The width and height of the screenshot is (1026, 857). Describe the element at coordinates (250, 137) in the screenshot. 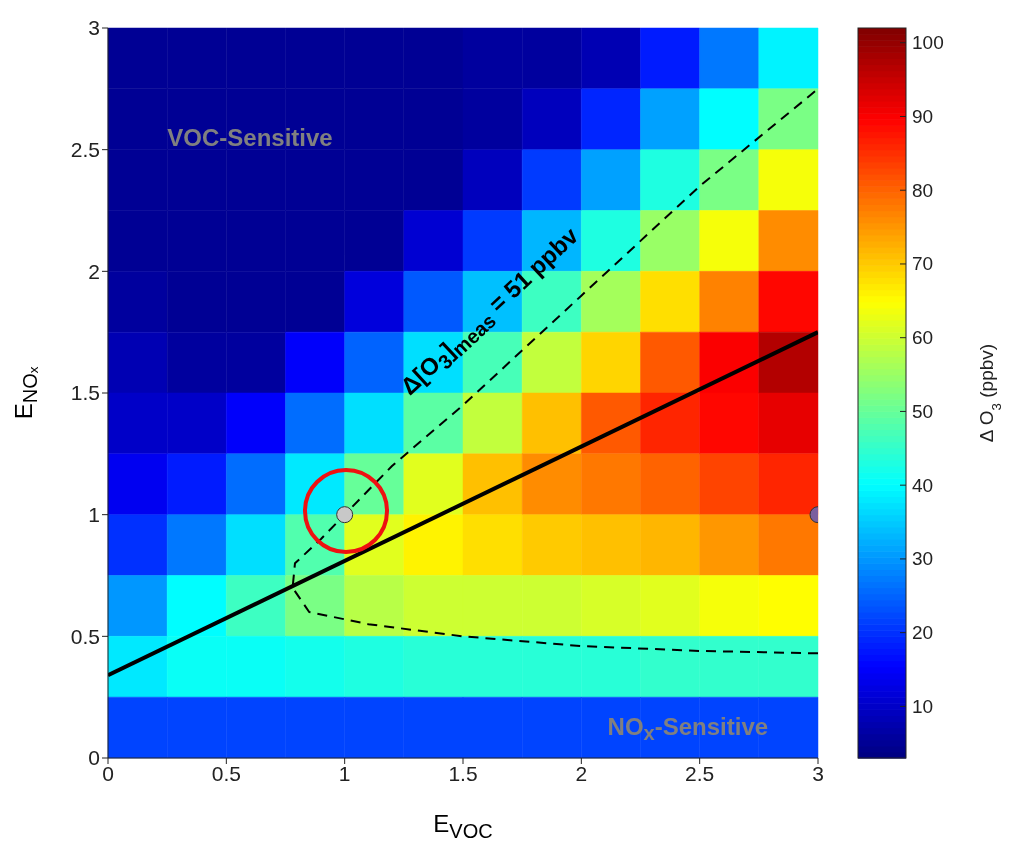

I see `annotation: VOC-Sensitive` at that location.